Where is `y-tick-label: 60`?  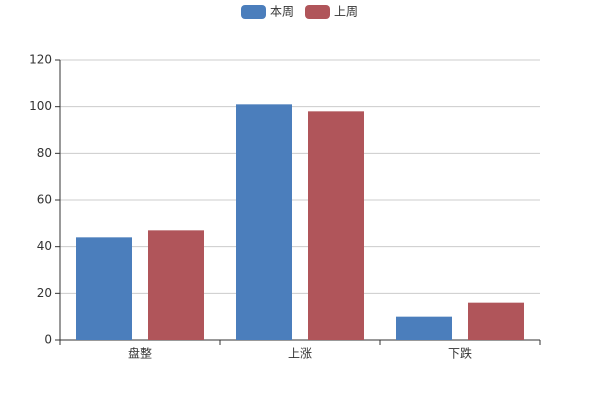 y-tick-label: 60 is located at coordinates (44, 200).